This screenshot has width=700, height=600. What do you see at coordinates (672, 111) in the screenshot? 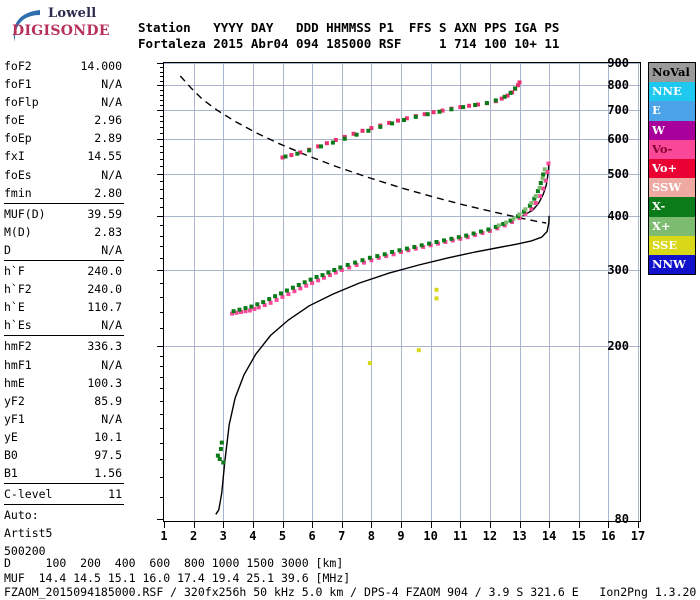
I see `legend-item-e: E` at bounding box center [672, 111].